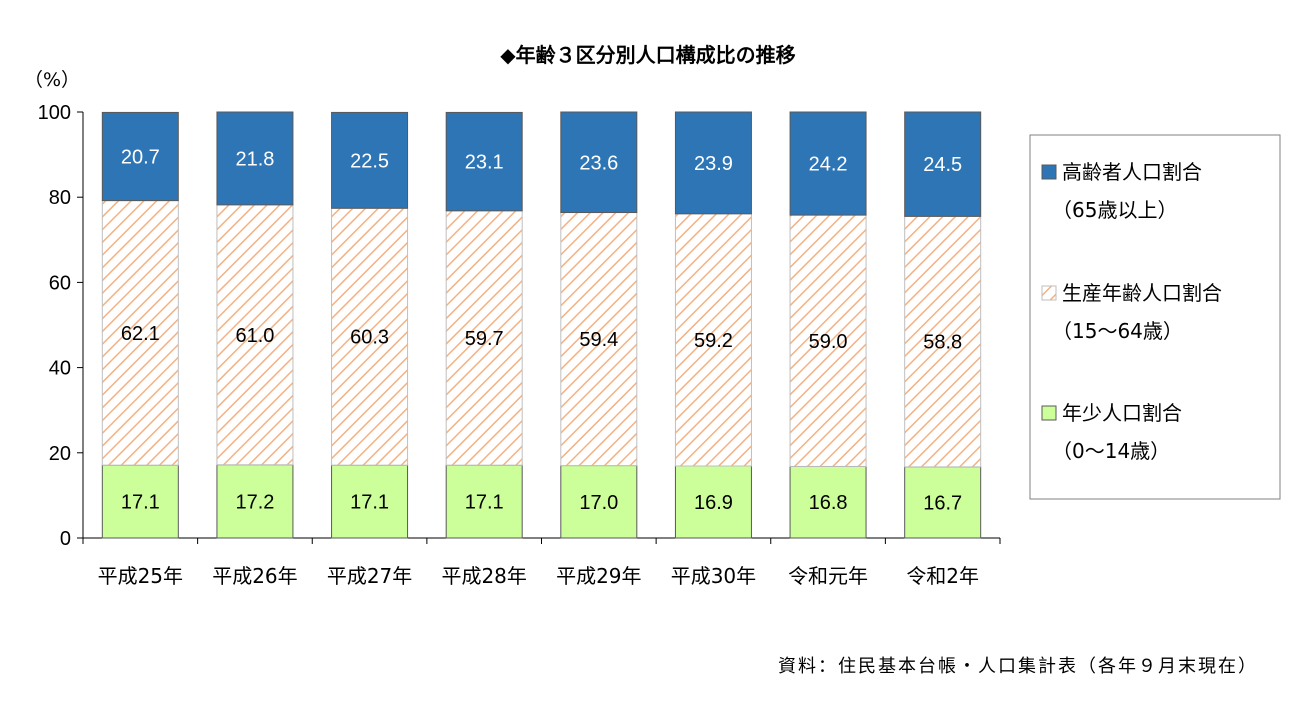 The image size is (1296, 716). Describe the element at coordinates (140, 576) in the screenshot. I see `x-tick-label: 平成25年` at that location.